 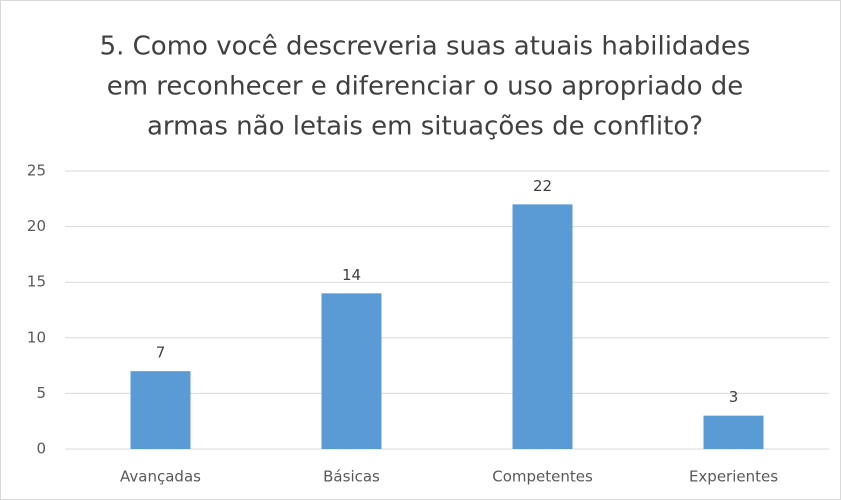 What do you see at coordinates (734, 397) in the screenshot?
I see `data-label: 3` at bounding box center [734, 397].